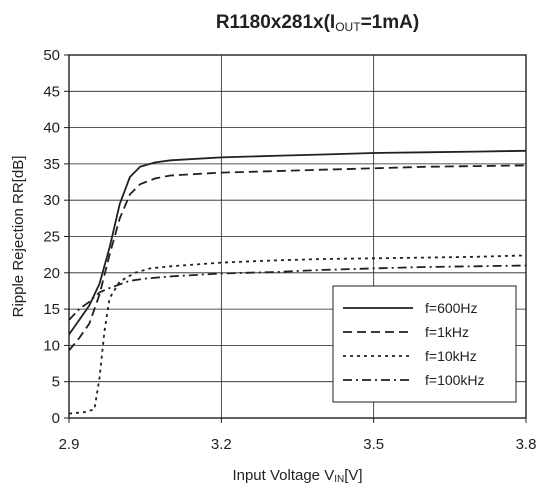  Describe the element at coordinates (51, 91) in the screenshot. I see `y-tick-label: 45` at that location.